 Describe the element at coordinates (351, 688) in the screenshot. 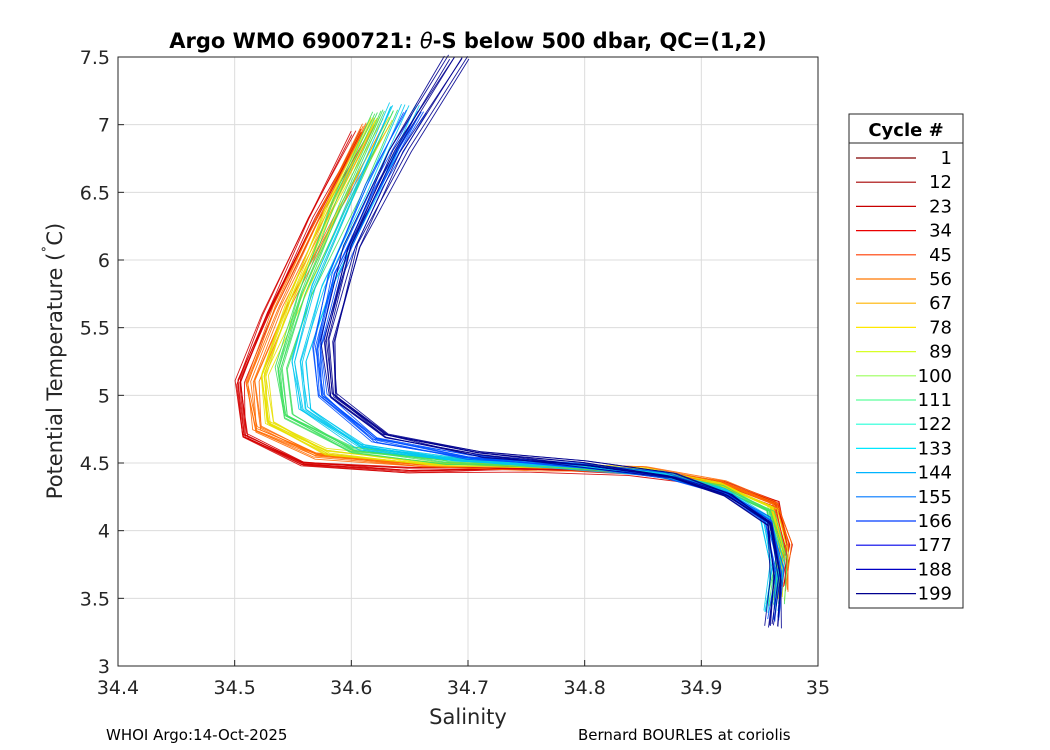

I see `x-tick-label: 34.6` at that location.